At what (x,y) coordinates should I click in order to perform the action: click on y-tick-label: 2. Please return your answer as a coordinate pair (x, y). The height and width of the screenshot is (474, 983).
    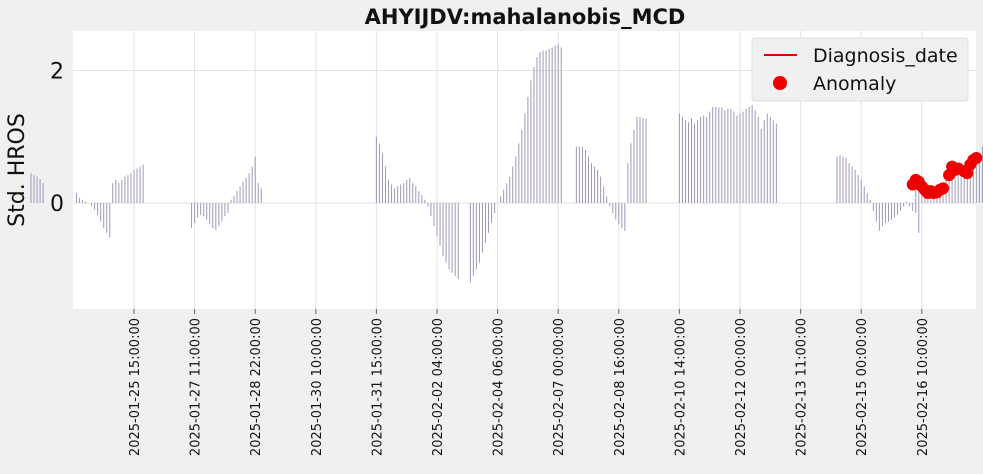
    Looking at the image, I should click on (57, 72).